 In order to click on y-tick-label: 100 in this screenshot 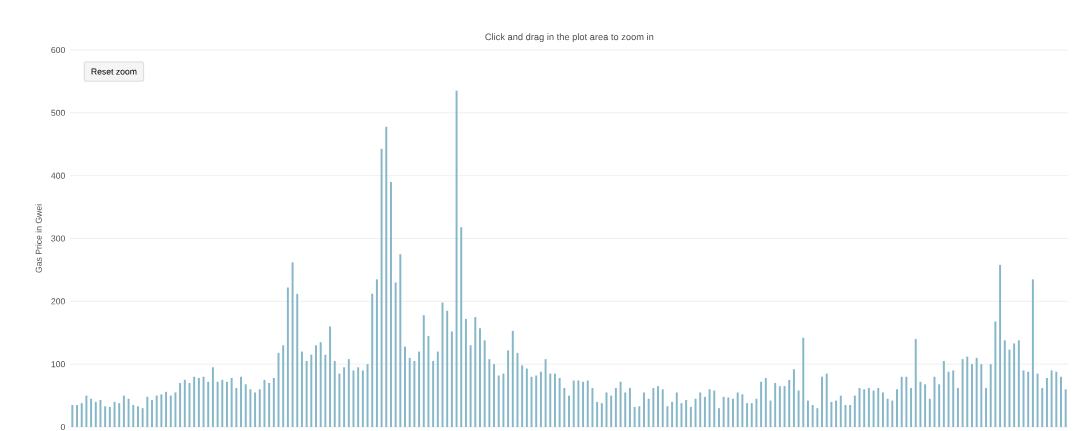, I will do `click(58, 364)`.